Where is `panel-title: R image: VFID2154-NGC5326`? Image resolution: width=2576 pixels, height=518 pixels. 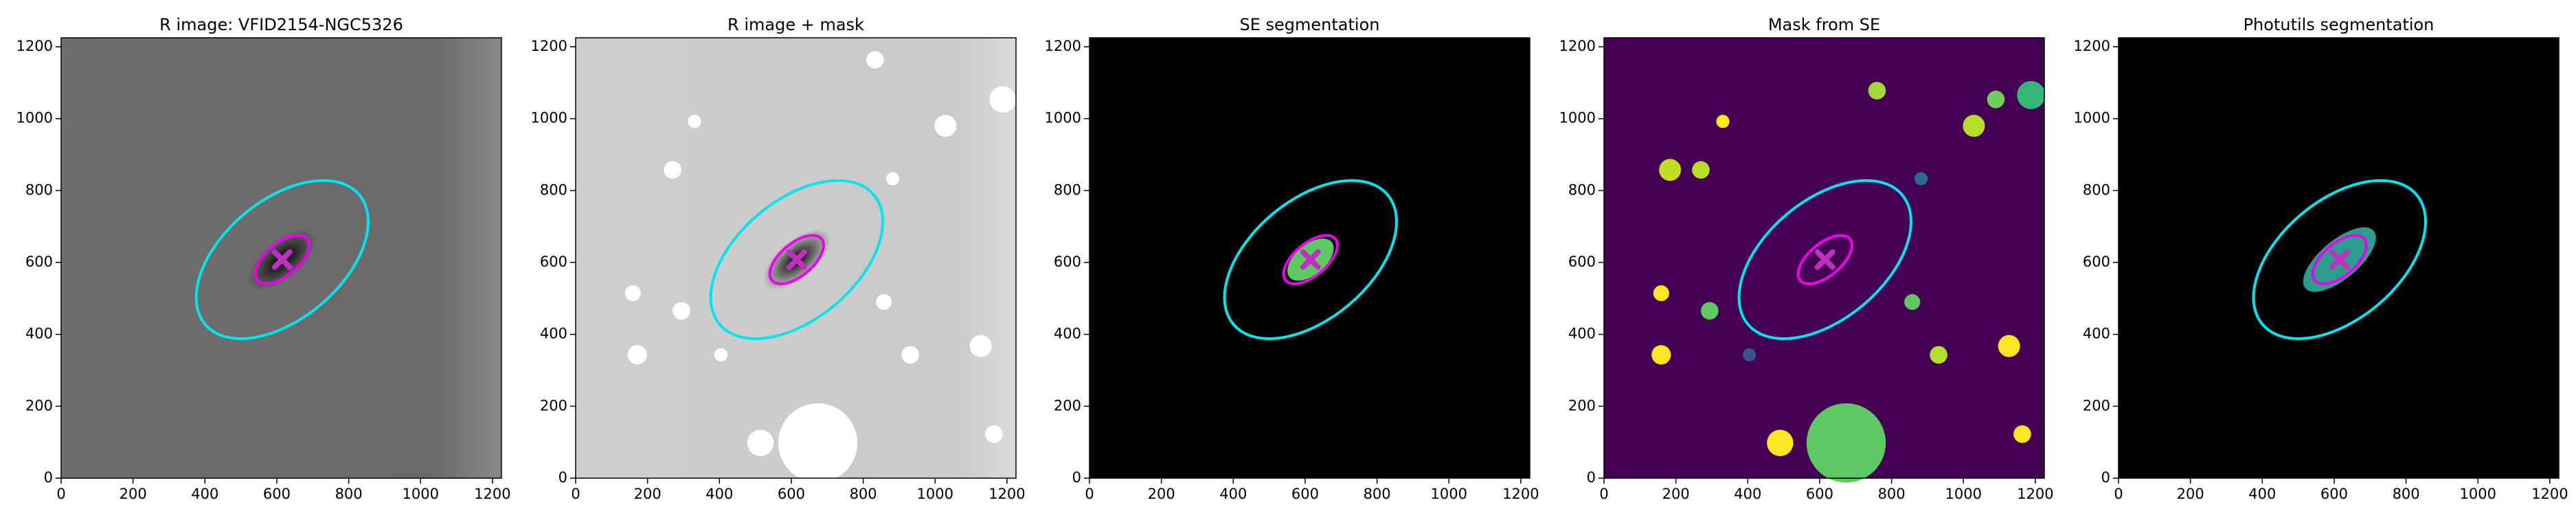
panel-title: R image: VFID2154-NGC5326 is located at coordinates (281, 24).